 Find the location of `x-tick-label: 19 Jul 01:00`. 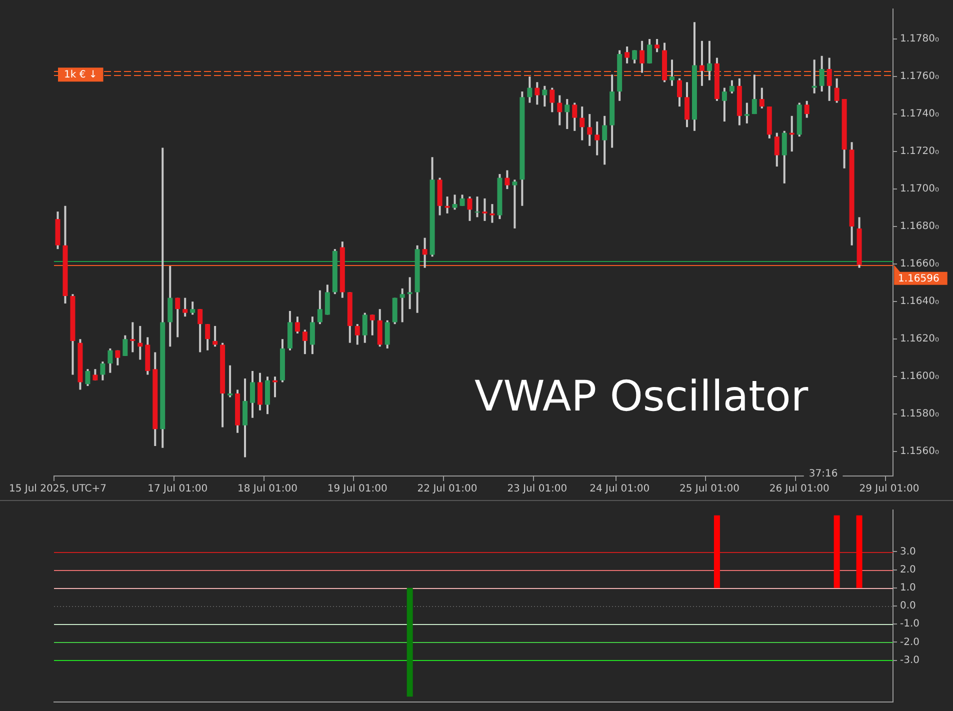

x-tick-label: 19 Jul 01:00 is located at coordinates (357, 489).